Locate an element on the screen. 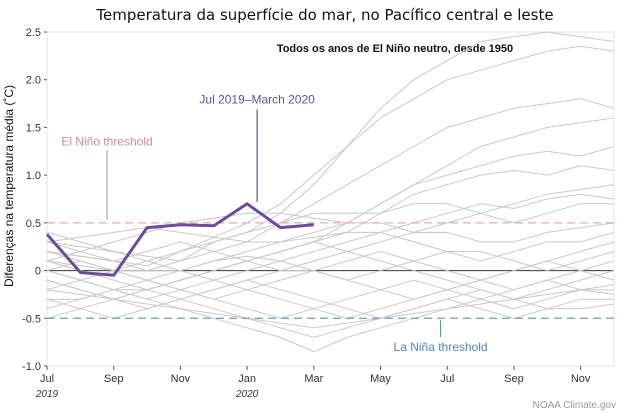  x-tick-label: Mar is located at coordinates (313, 379).